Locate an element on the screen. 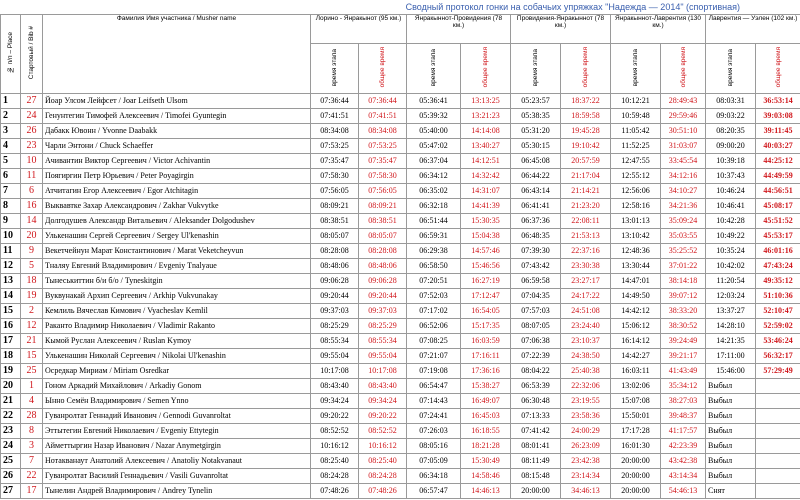  final-time: 52:10:47 is located at coordinates (777, 311).